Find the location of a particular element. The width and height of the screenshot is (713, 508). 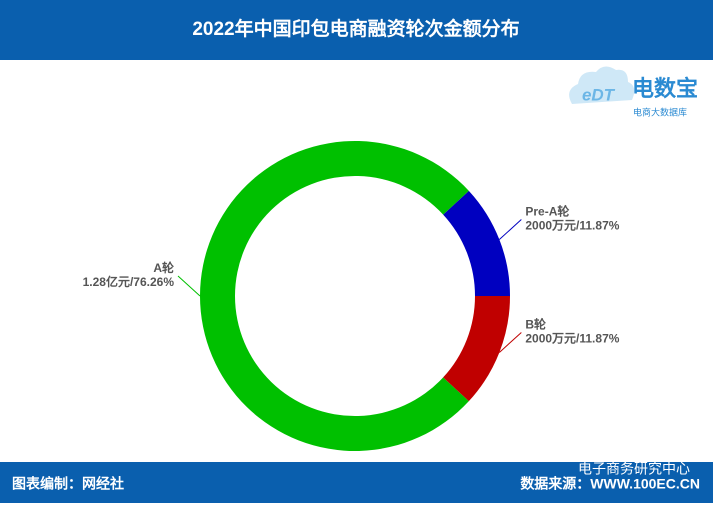

logo-cloud is located at coordinates (602, 85).